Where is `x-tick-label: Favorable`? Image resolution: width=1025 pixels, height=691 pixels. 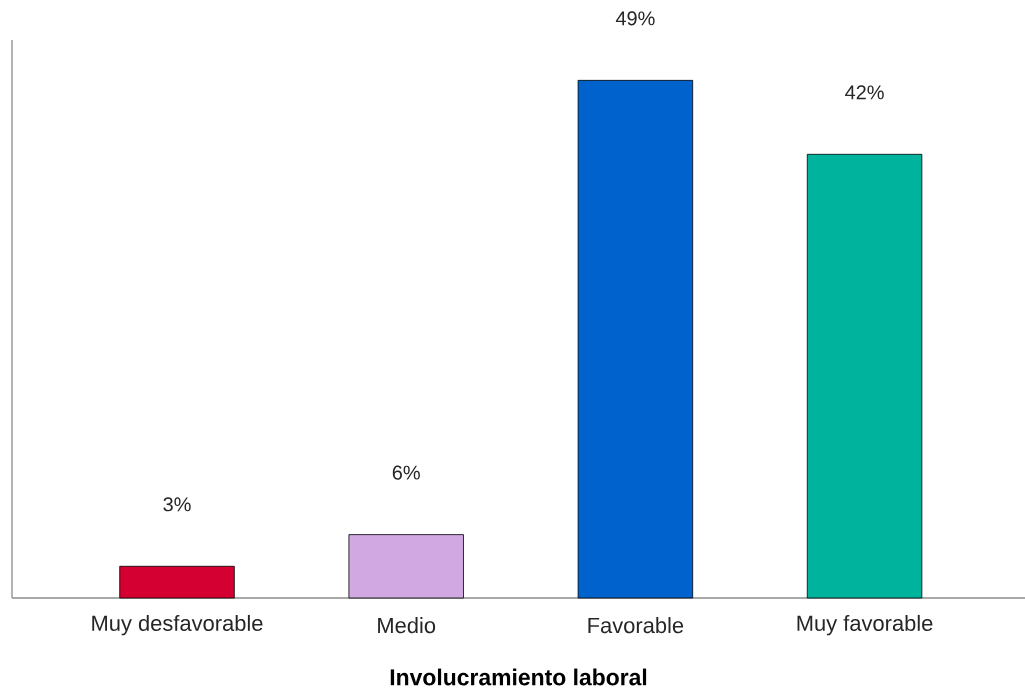 x-tick-label: Favorable is located at coordinates (636, 625).